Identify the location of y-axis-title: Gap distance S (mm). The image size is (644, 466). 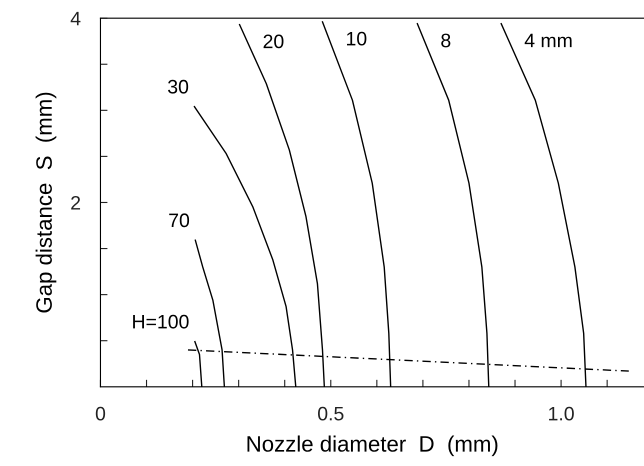
(46, 202).